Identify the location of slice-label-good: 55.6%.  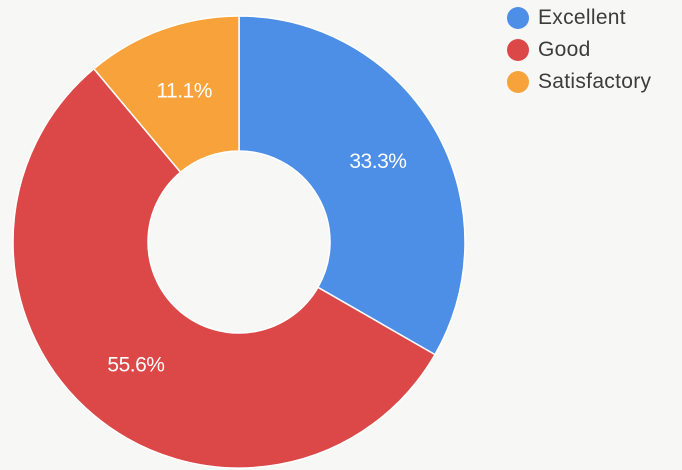
(135, 365).